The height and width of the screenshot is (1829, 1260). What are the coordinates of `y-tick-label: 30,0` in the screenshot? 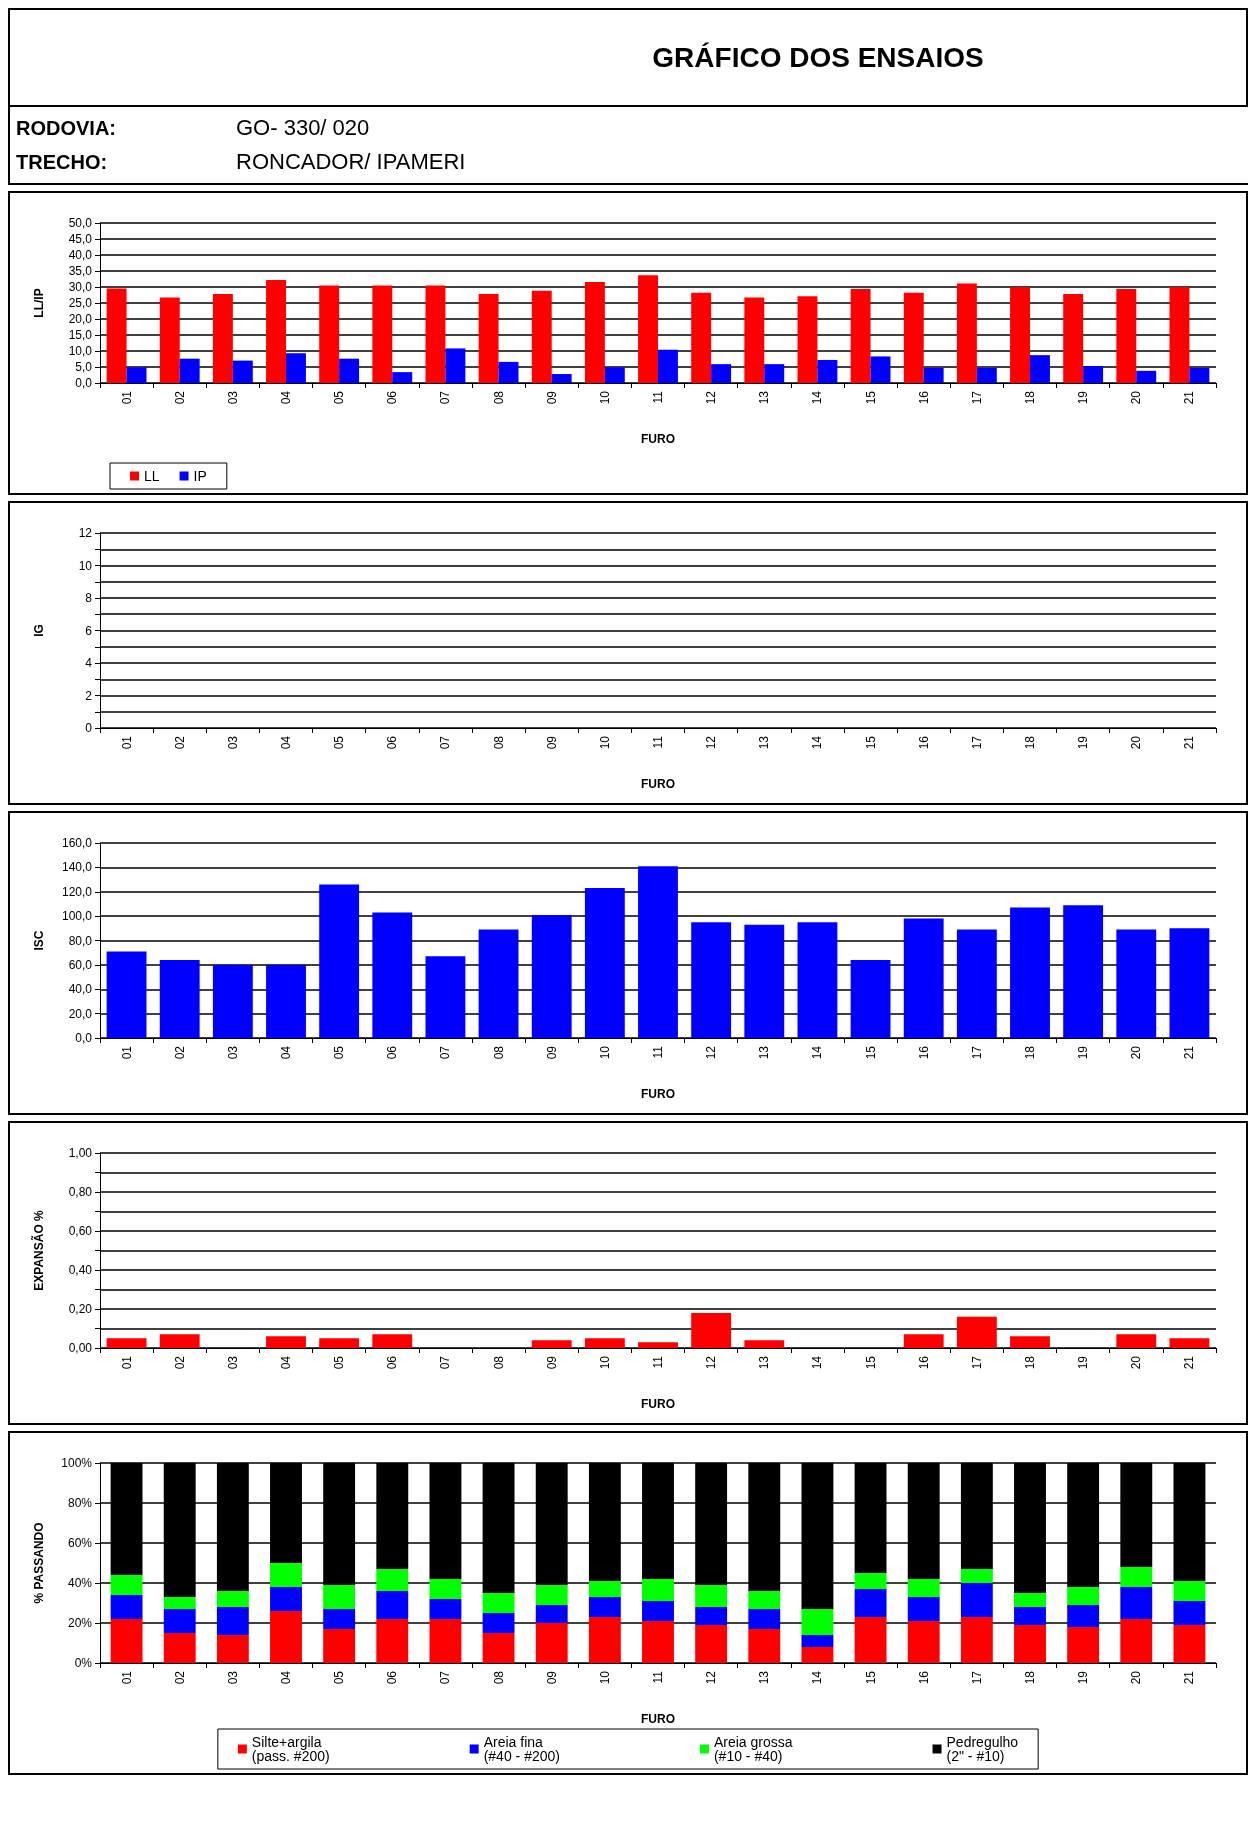 It's located at (80, 287).